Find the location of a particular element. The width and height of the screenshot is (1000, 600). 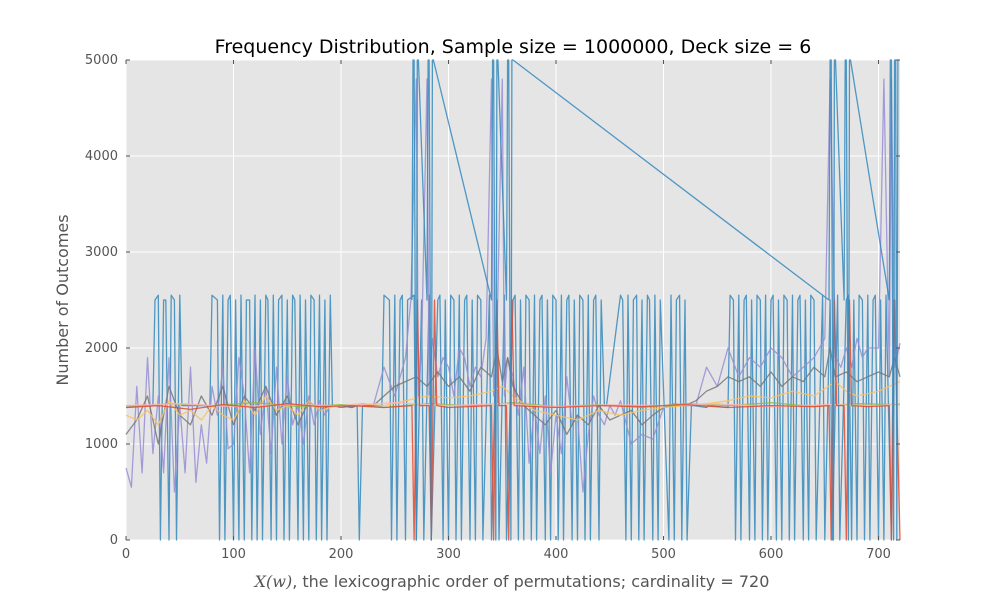

x-tick-label-6: 600 is located at coordinates (771, 554).